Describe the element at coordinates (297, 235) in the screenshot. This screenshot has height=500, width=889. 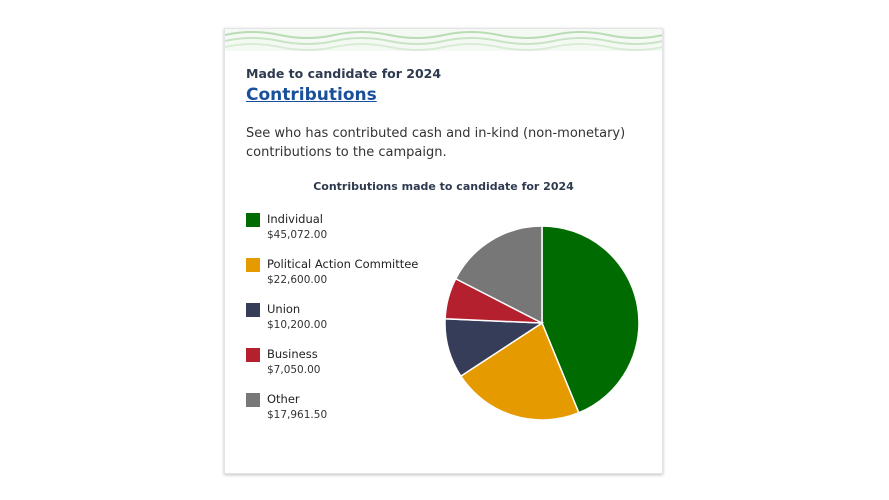
I see `legend-value: $45,072.00` at that location.